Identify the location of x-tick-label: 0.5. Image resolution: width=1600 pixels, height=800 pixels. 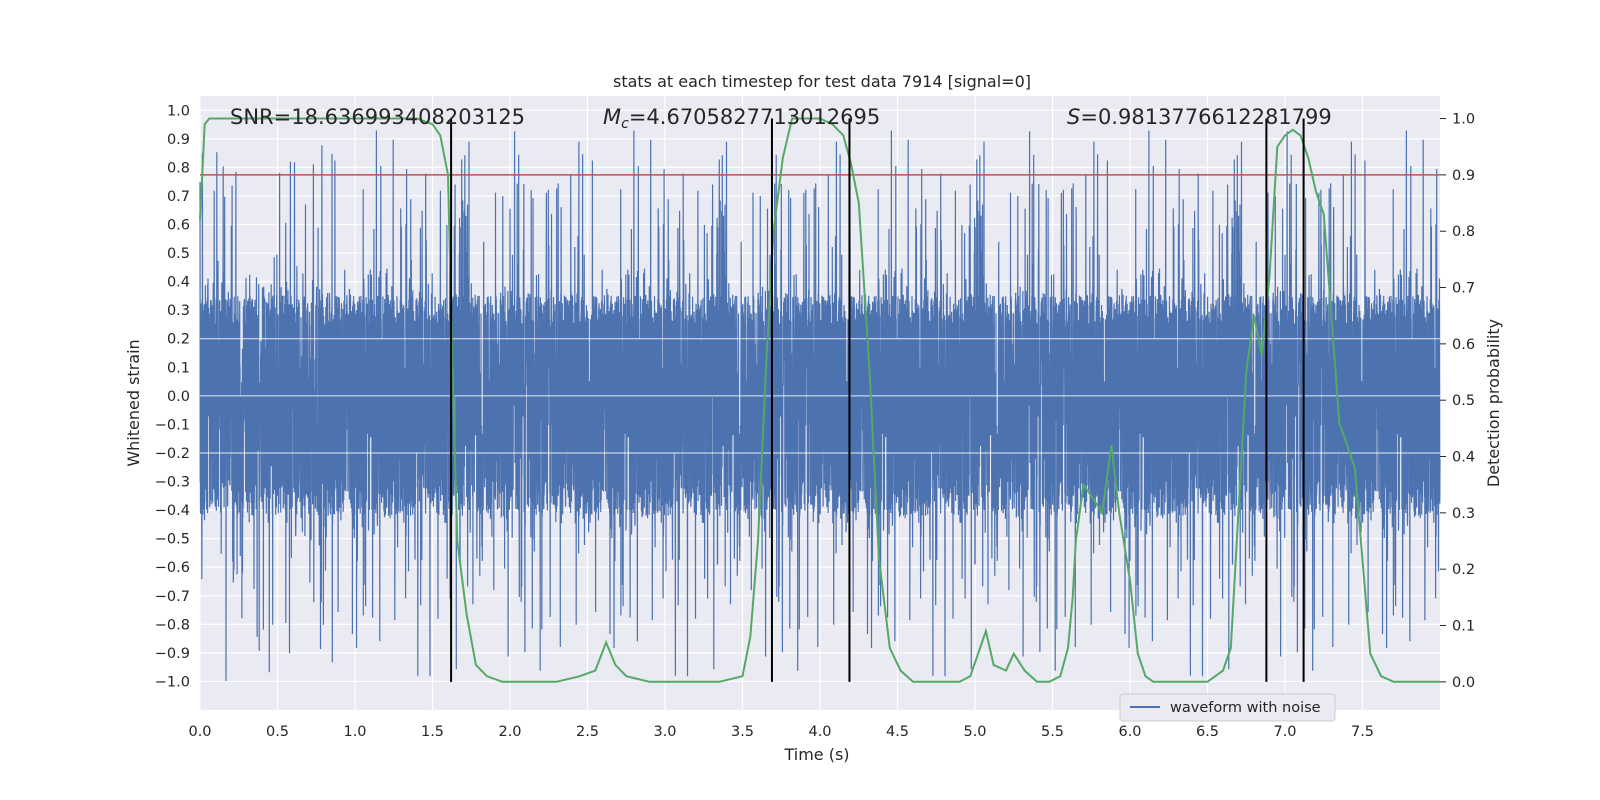
(277, 732).